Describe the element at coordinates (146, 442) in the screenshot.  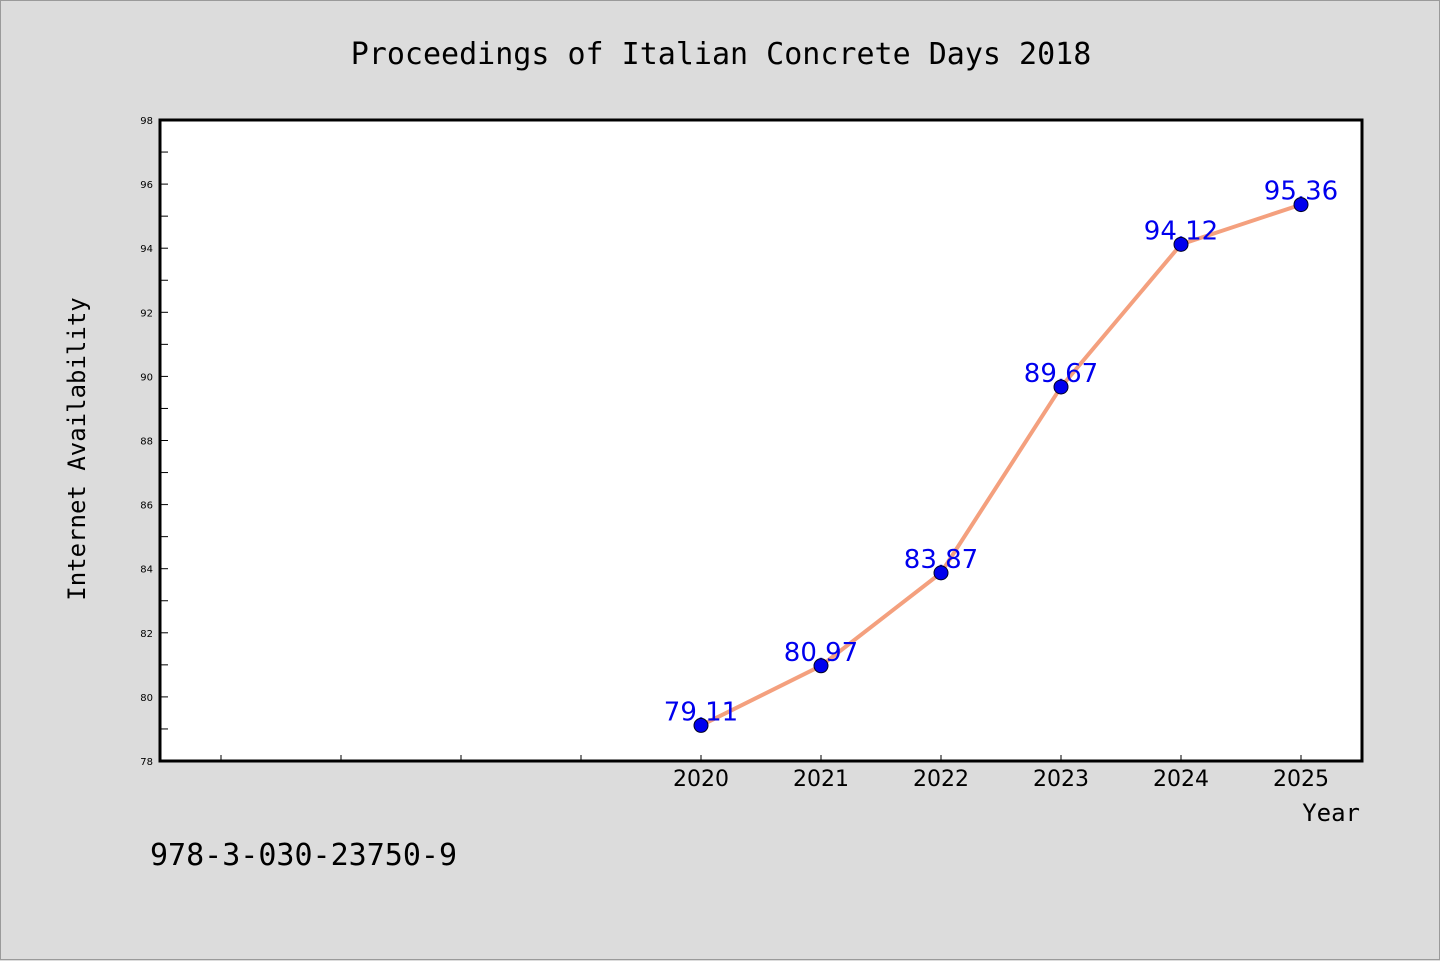
I see `y-tick-label: 88` at that location.